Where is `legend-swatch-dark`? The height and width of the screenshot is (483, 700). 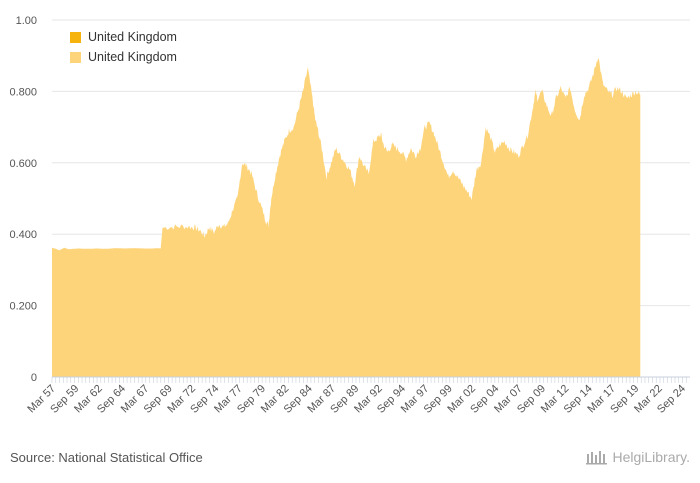 legend-swatch-dark is located at coordinates (75, 37).